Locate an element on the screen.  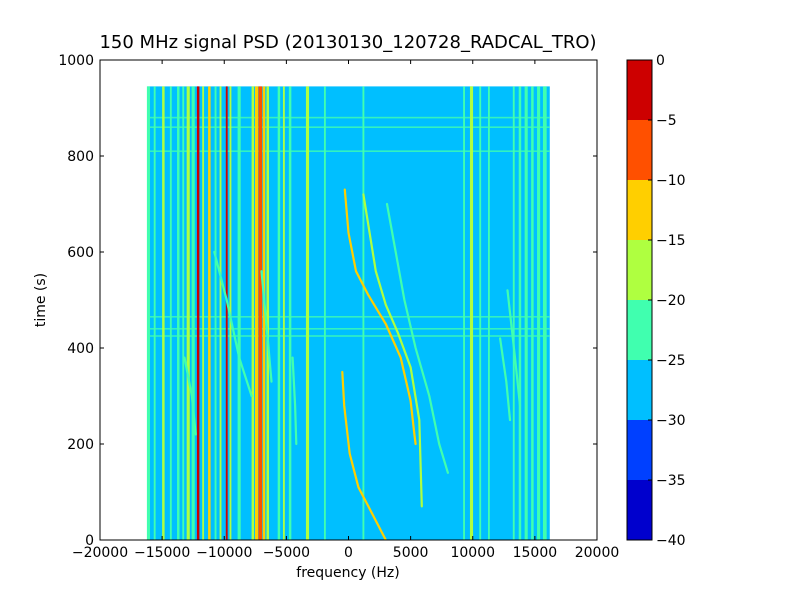
x-tick-label: 15000 is located at coordinates (535, 553).